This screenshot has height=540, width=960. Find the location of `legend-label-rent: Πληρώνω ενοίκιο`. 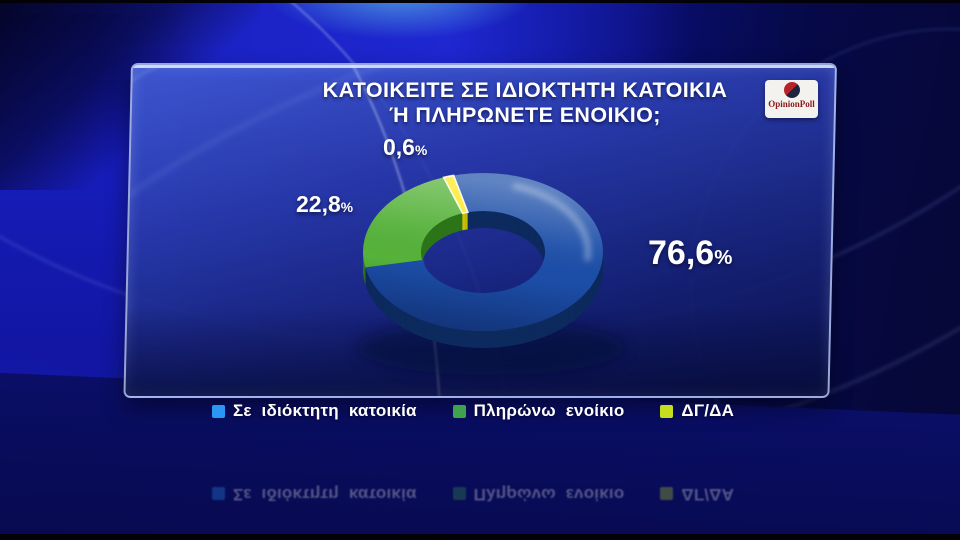

legend-label-rent: Πληρώνω ενοίκιο is located at coordinates (549, 410).